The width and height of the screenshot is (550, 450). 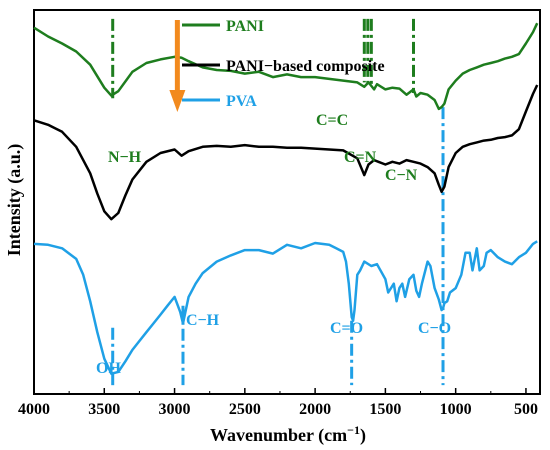 What do you see at coordinates (315, 409) in the screenshot?
I see `x-tick-label-2000: 2000` at bounding box center [315, 409].